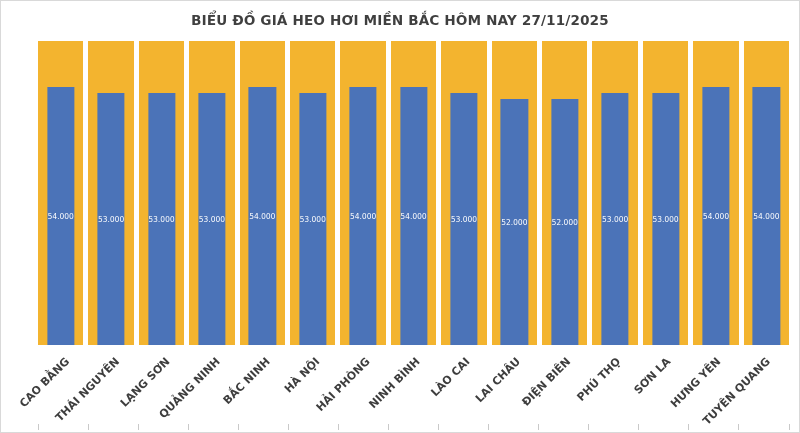  Describe the element at coordinates (413, 428) in the screenshot. I see `x-axis-ticks` at that location.